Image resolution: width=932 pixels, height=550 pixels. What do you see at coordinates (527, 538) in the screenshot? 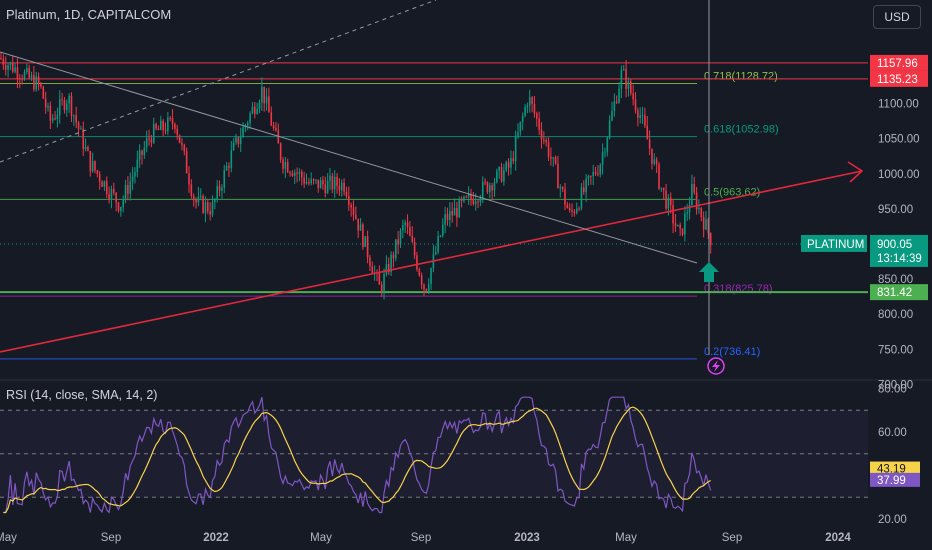
I see `time-tick-label-5: 2023` at bounding box center [527, 538].